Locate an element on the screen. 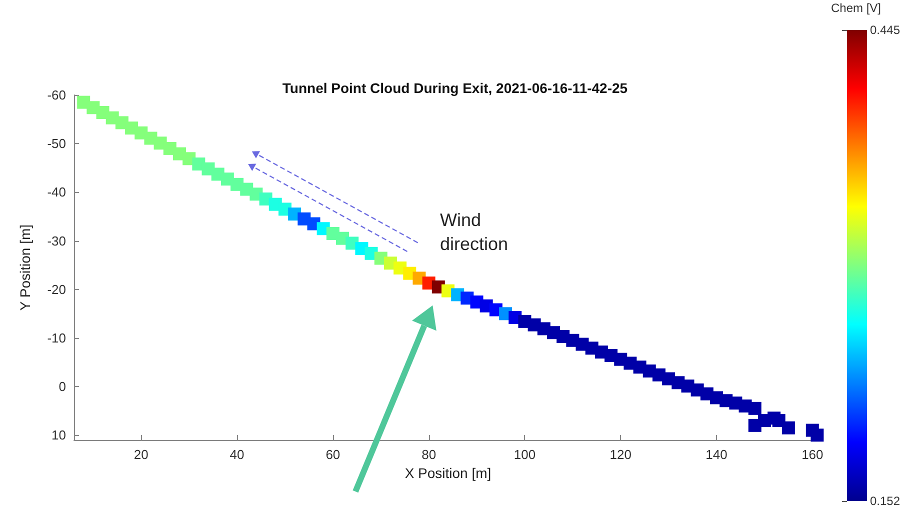 This screenshot has height=515, width=911. x-tick-label: 160 is located at coordinates (813, 454).